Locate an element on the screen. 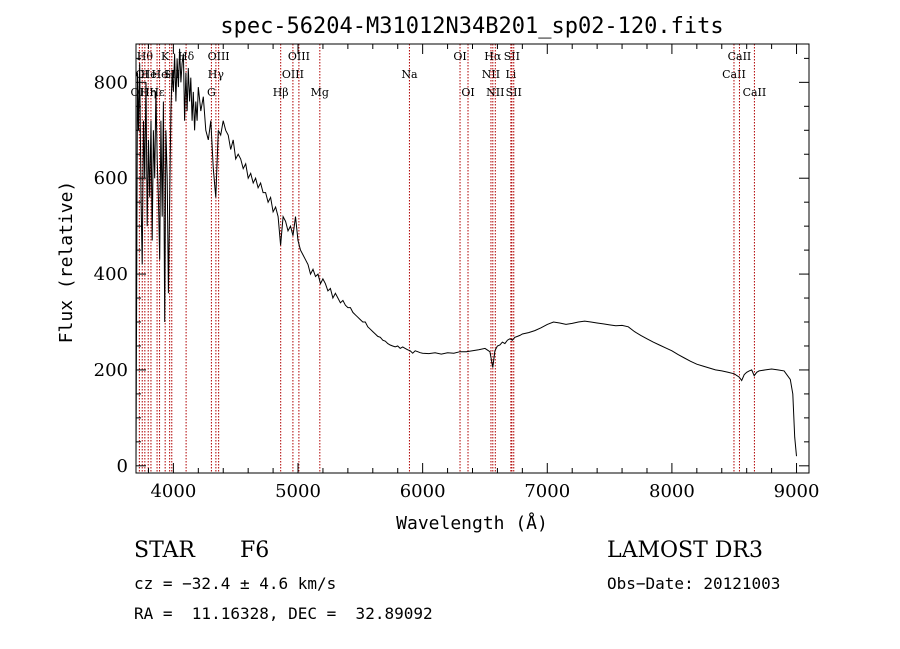 This screenshot has height=649, width=900. line-marker-label-15: OIII is located at coordinates (293, 74).